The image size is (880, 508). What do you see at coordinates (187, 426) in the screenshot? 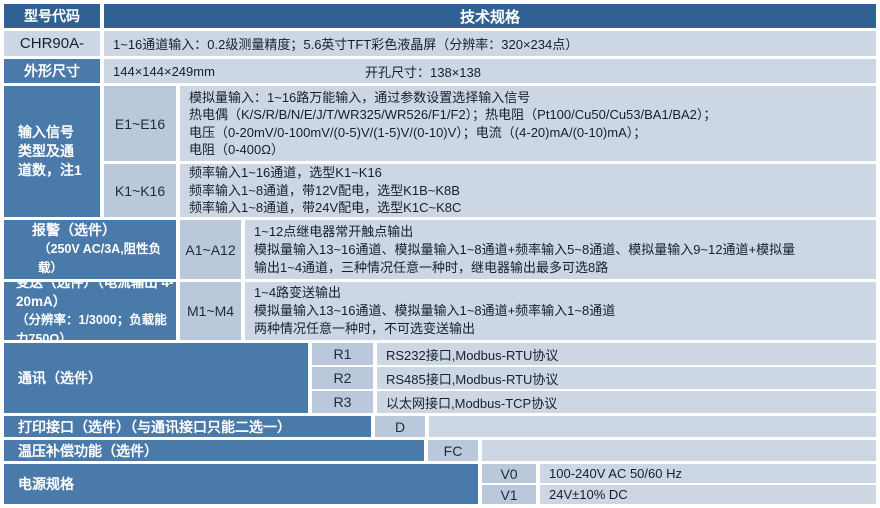
I see `print-label: 打印接口（选件）（与通讯接口只能二选一）` at bounding box center [187, 426].